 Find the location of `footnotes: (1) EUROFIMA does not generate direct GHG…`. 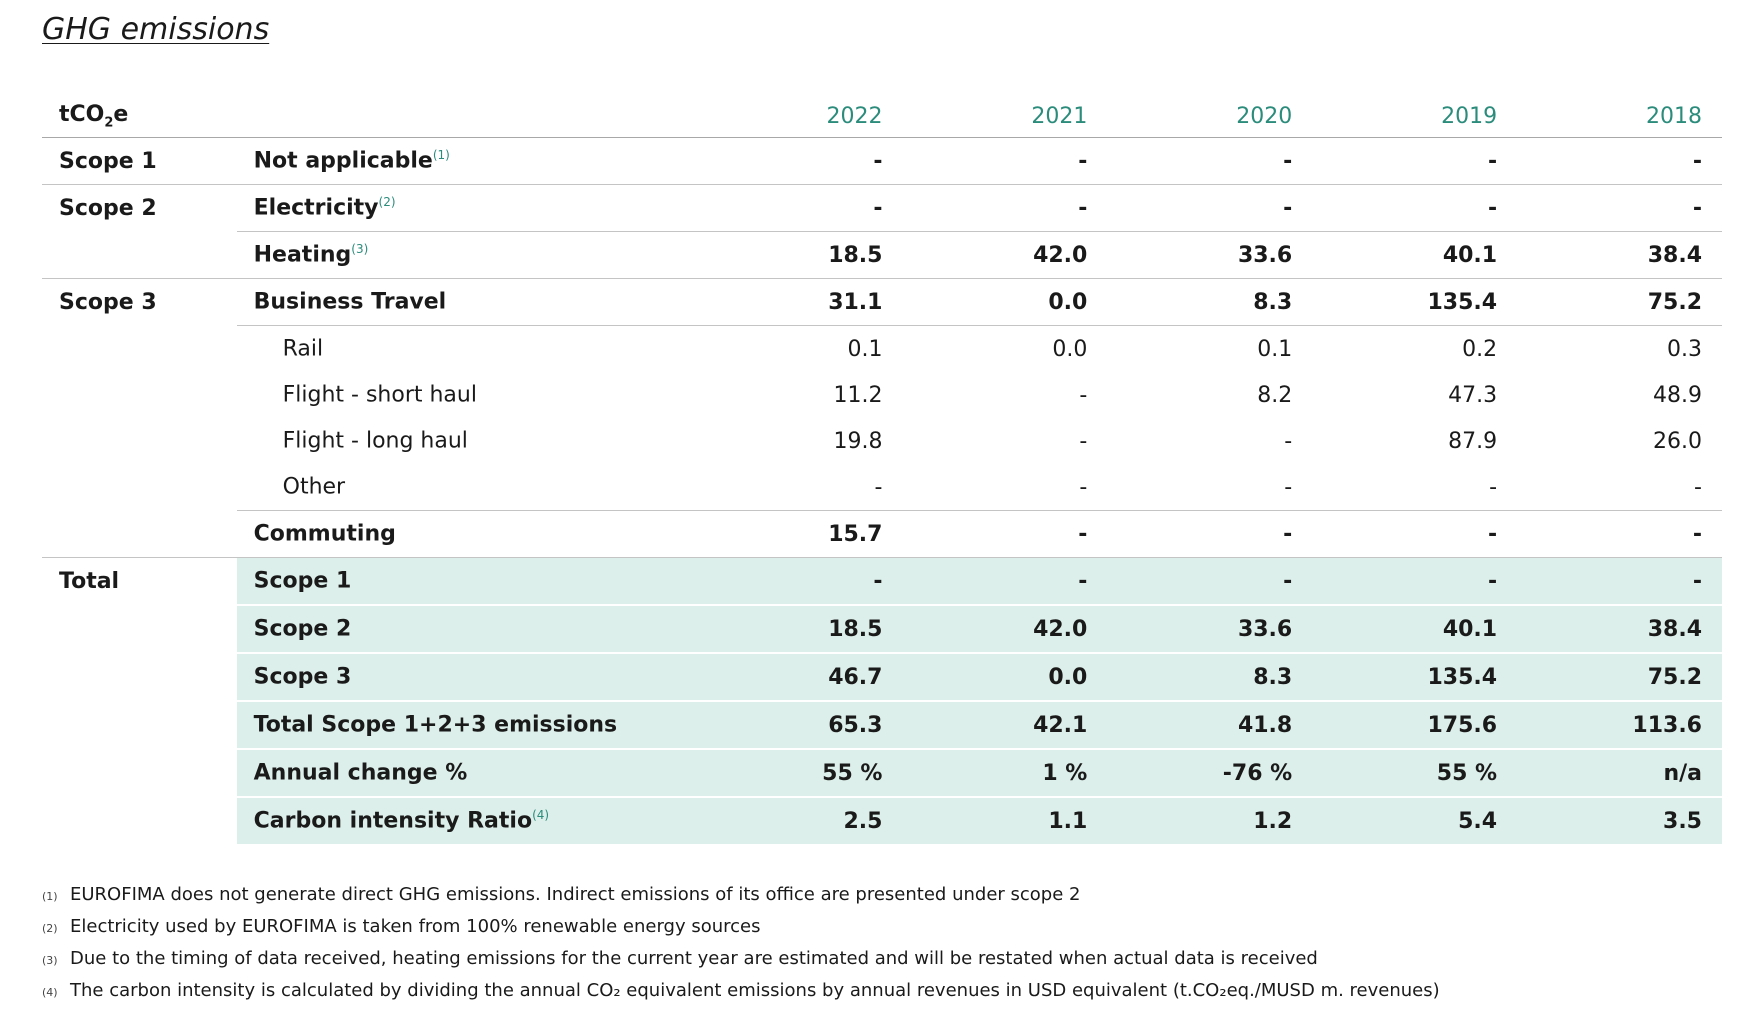

footnotes: (1) EUROFIMA does not generate direct GHG… is located at coordinates (741, 944).